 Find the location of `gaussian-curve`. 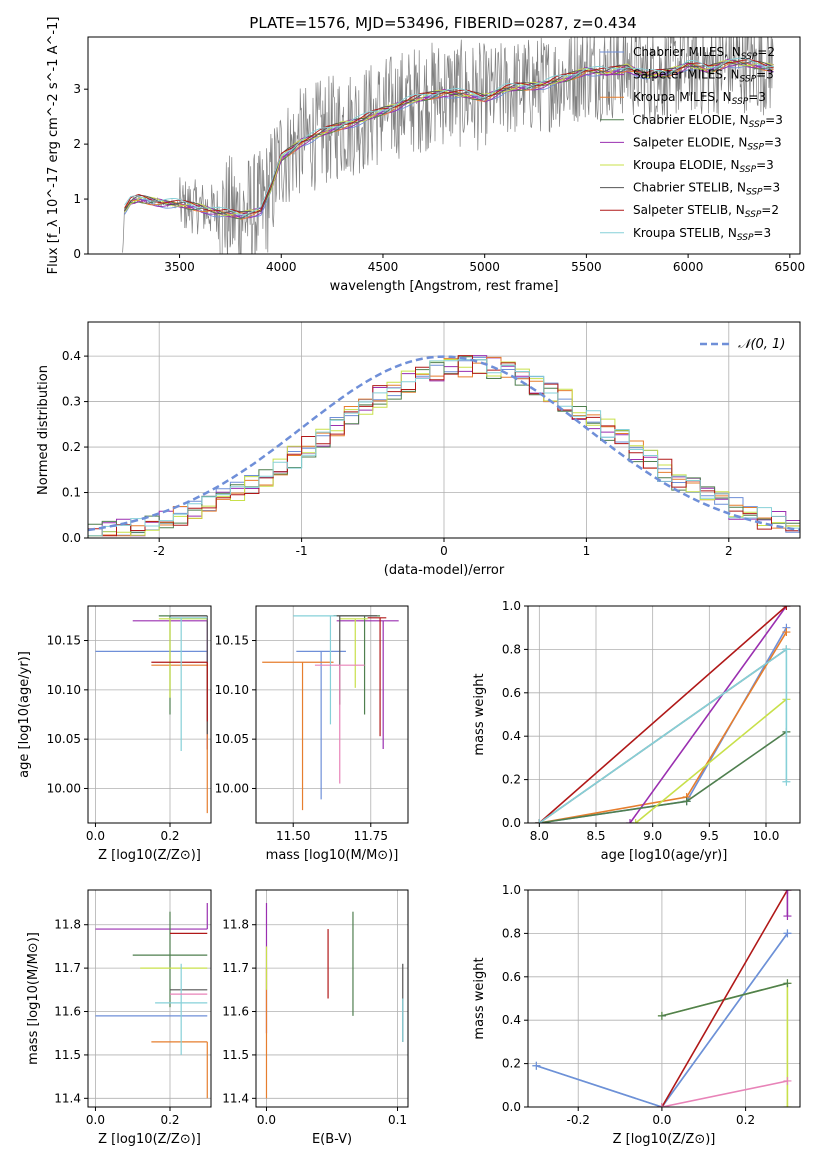

gaussian-curve is located at coordinates (444, 443).